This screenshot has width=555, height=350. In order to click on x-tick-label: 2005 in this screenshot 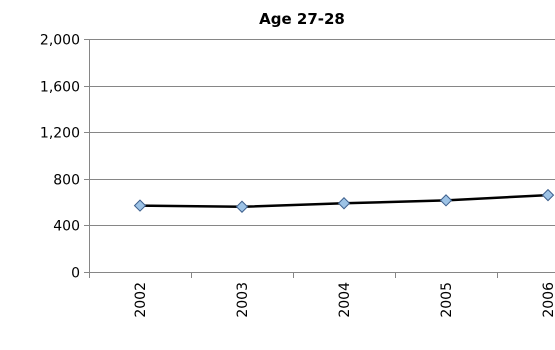, I will do `click(447, 300)`.